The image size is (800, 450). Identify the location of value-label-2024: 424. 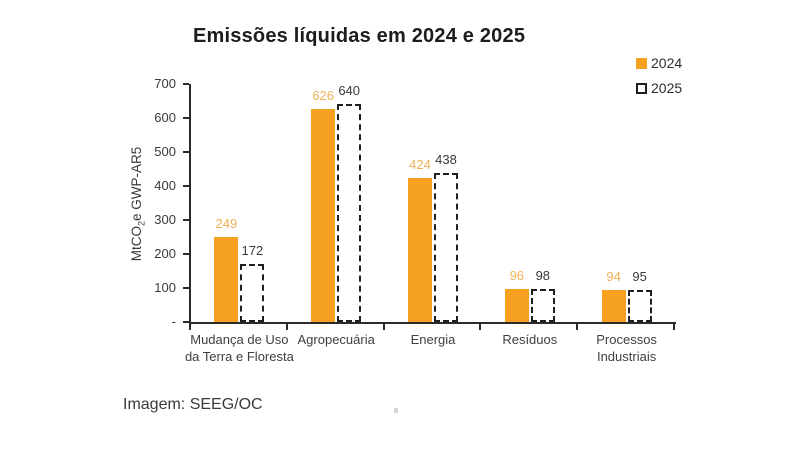
(420, 164).